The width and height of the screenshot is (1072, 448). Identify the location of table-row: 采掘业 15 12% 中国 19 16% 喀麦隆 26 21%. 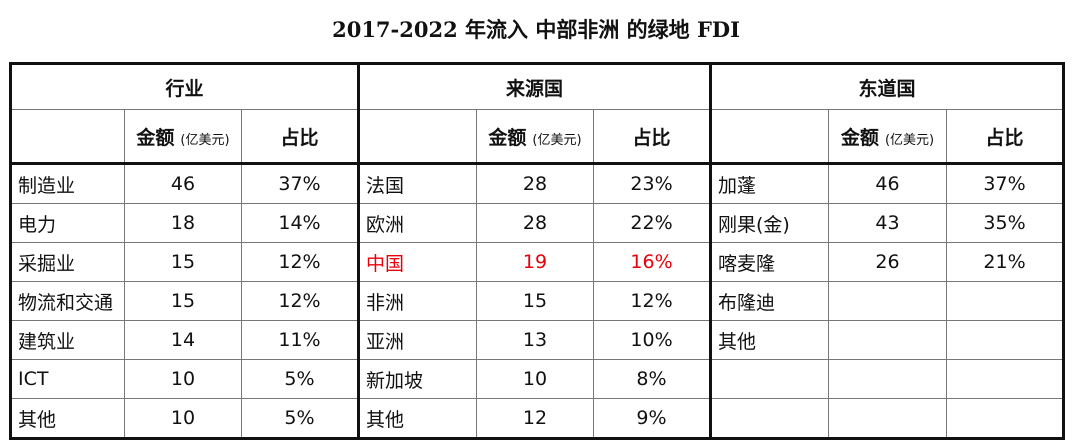
(537, 262).